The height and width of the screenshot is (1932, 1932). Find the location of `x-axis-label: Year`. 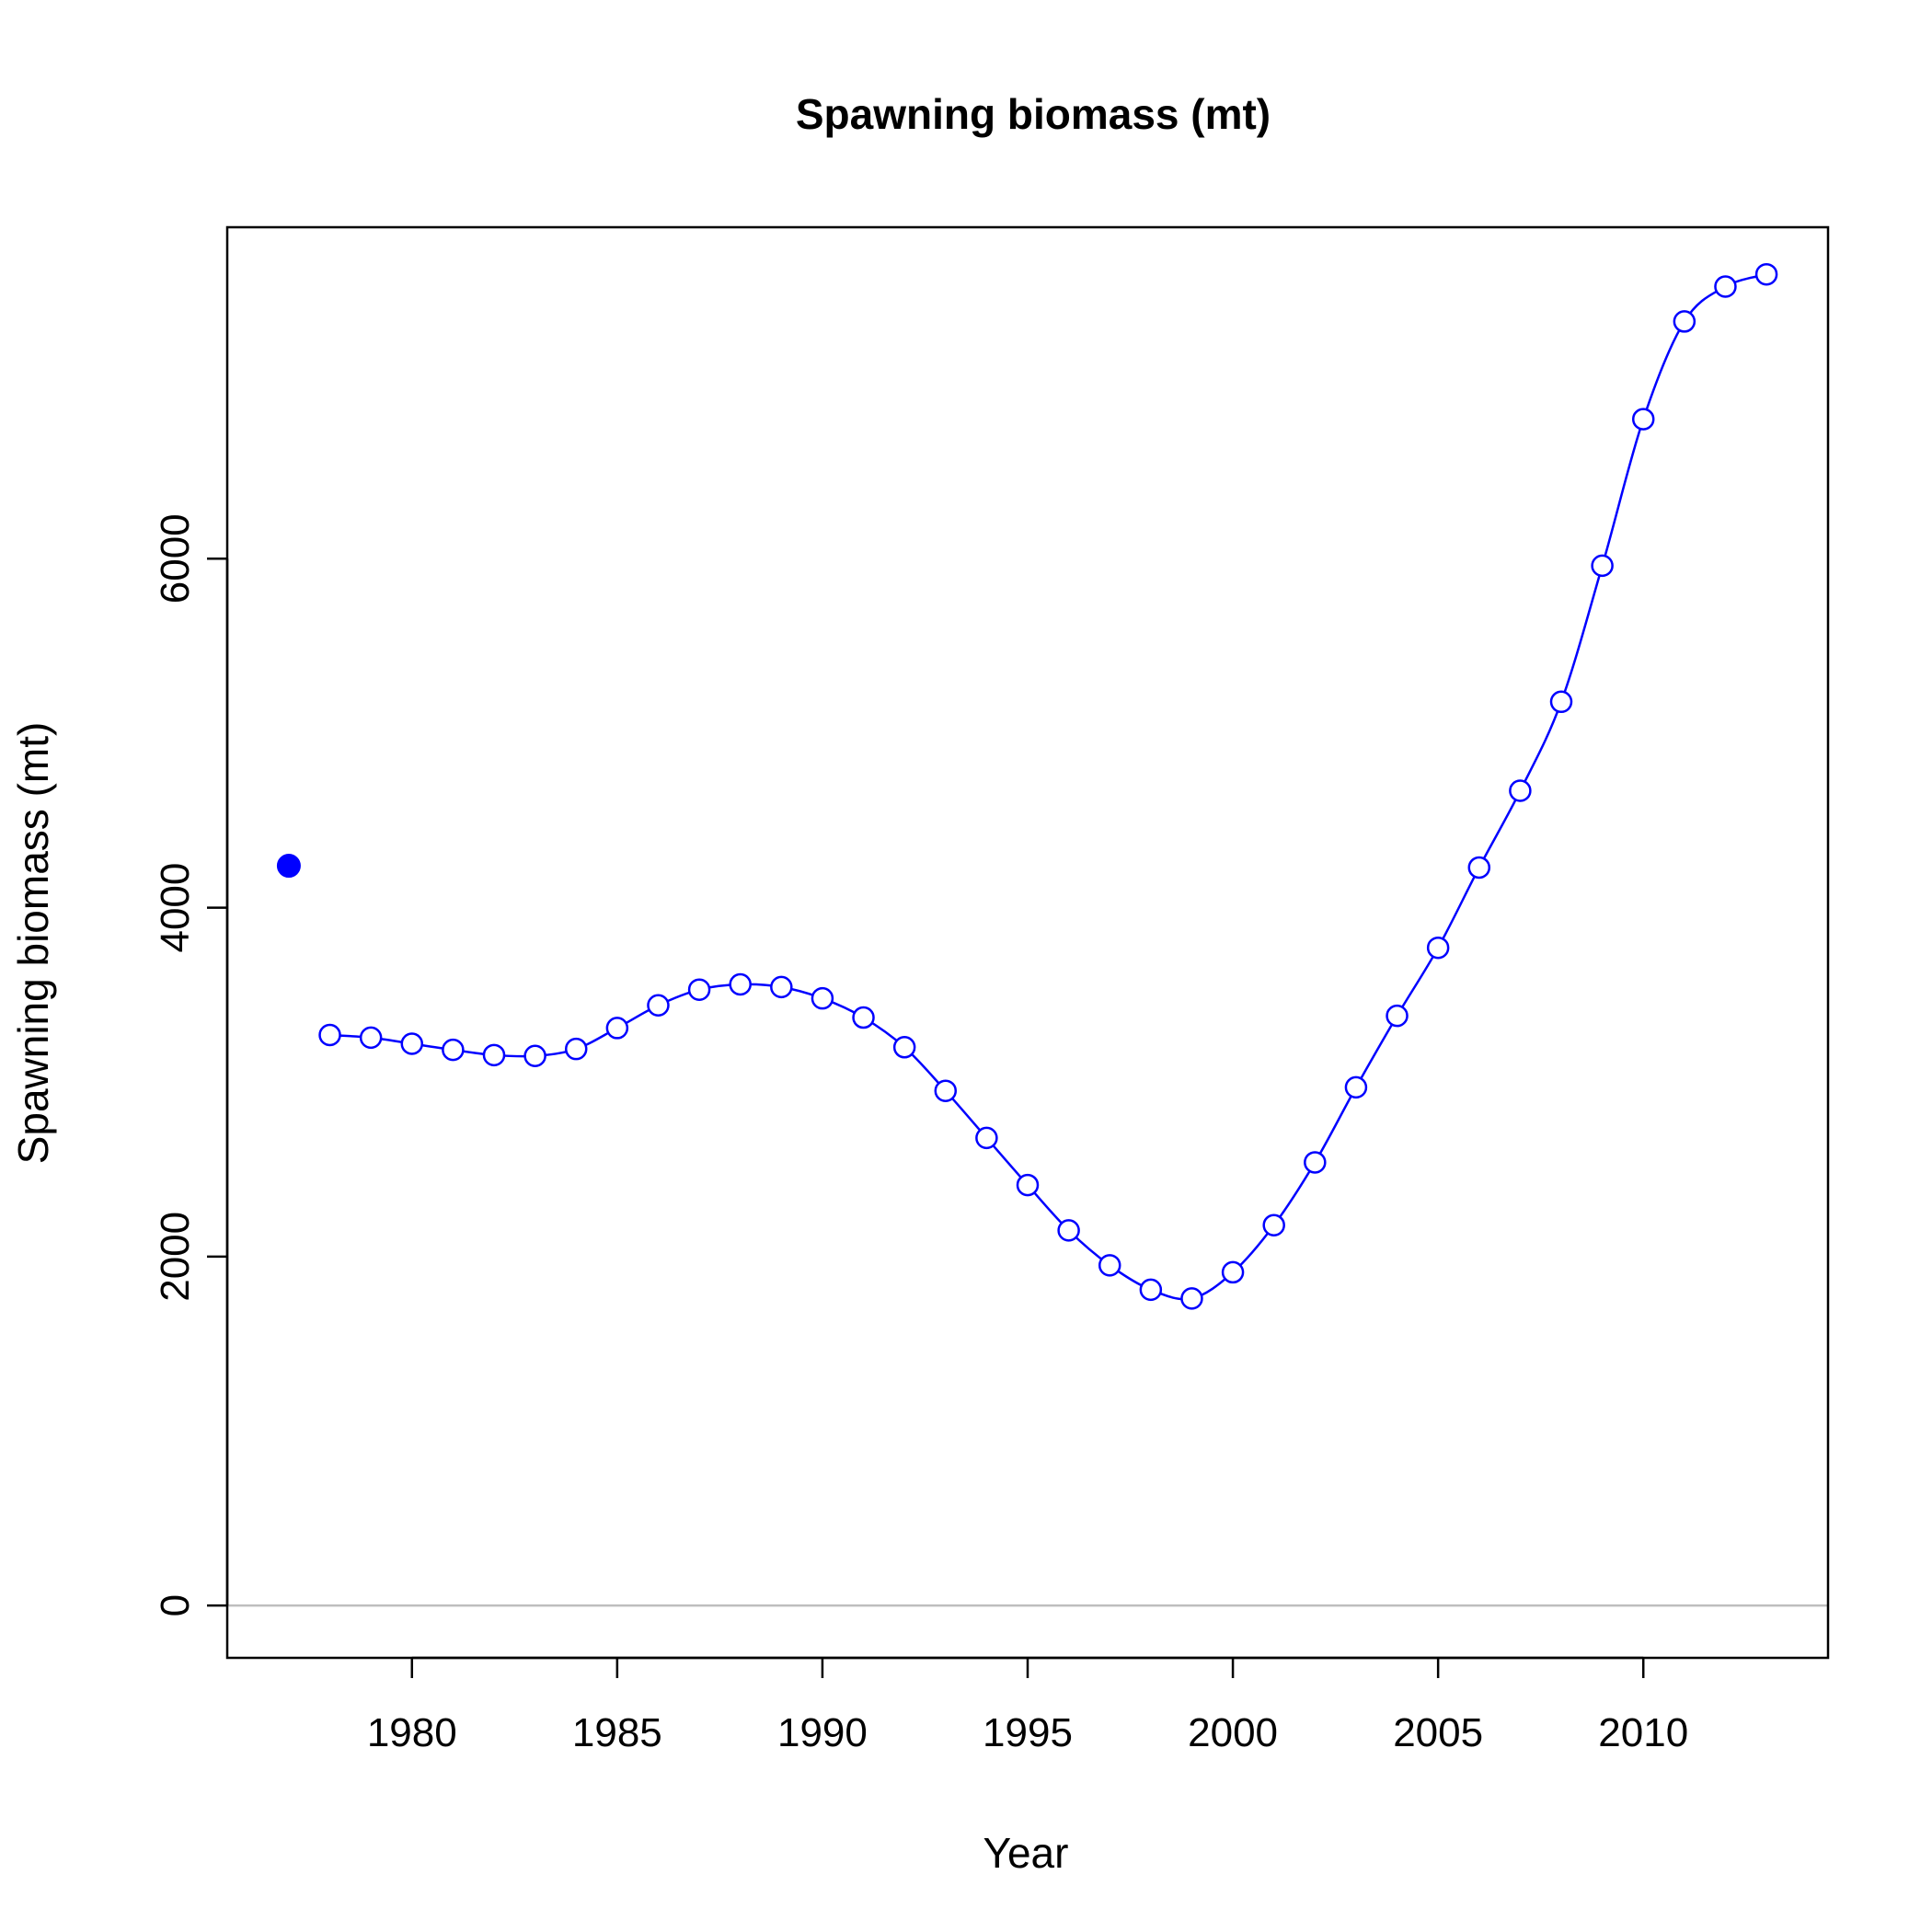

x-axis-label: Year is located at coordinates (1026, 1853).